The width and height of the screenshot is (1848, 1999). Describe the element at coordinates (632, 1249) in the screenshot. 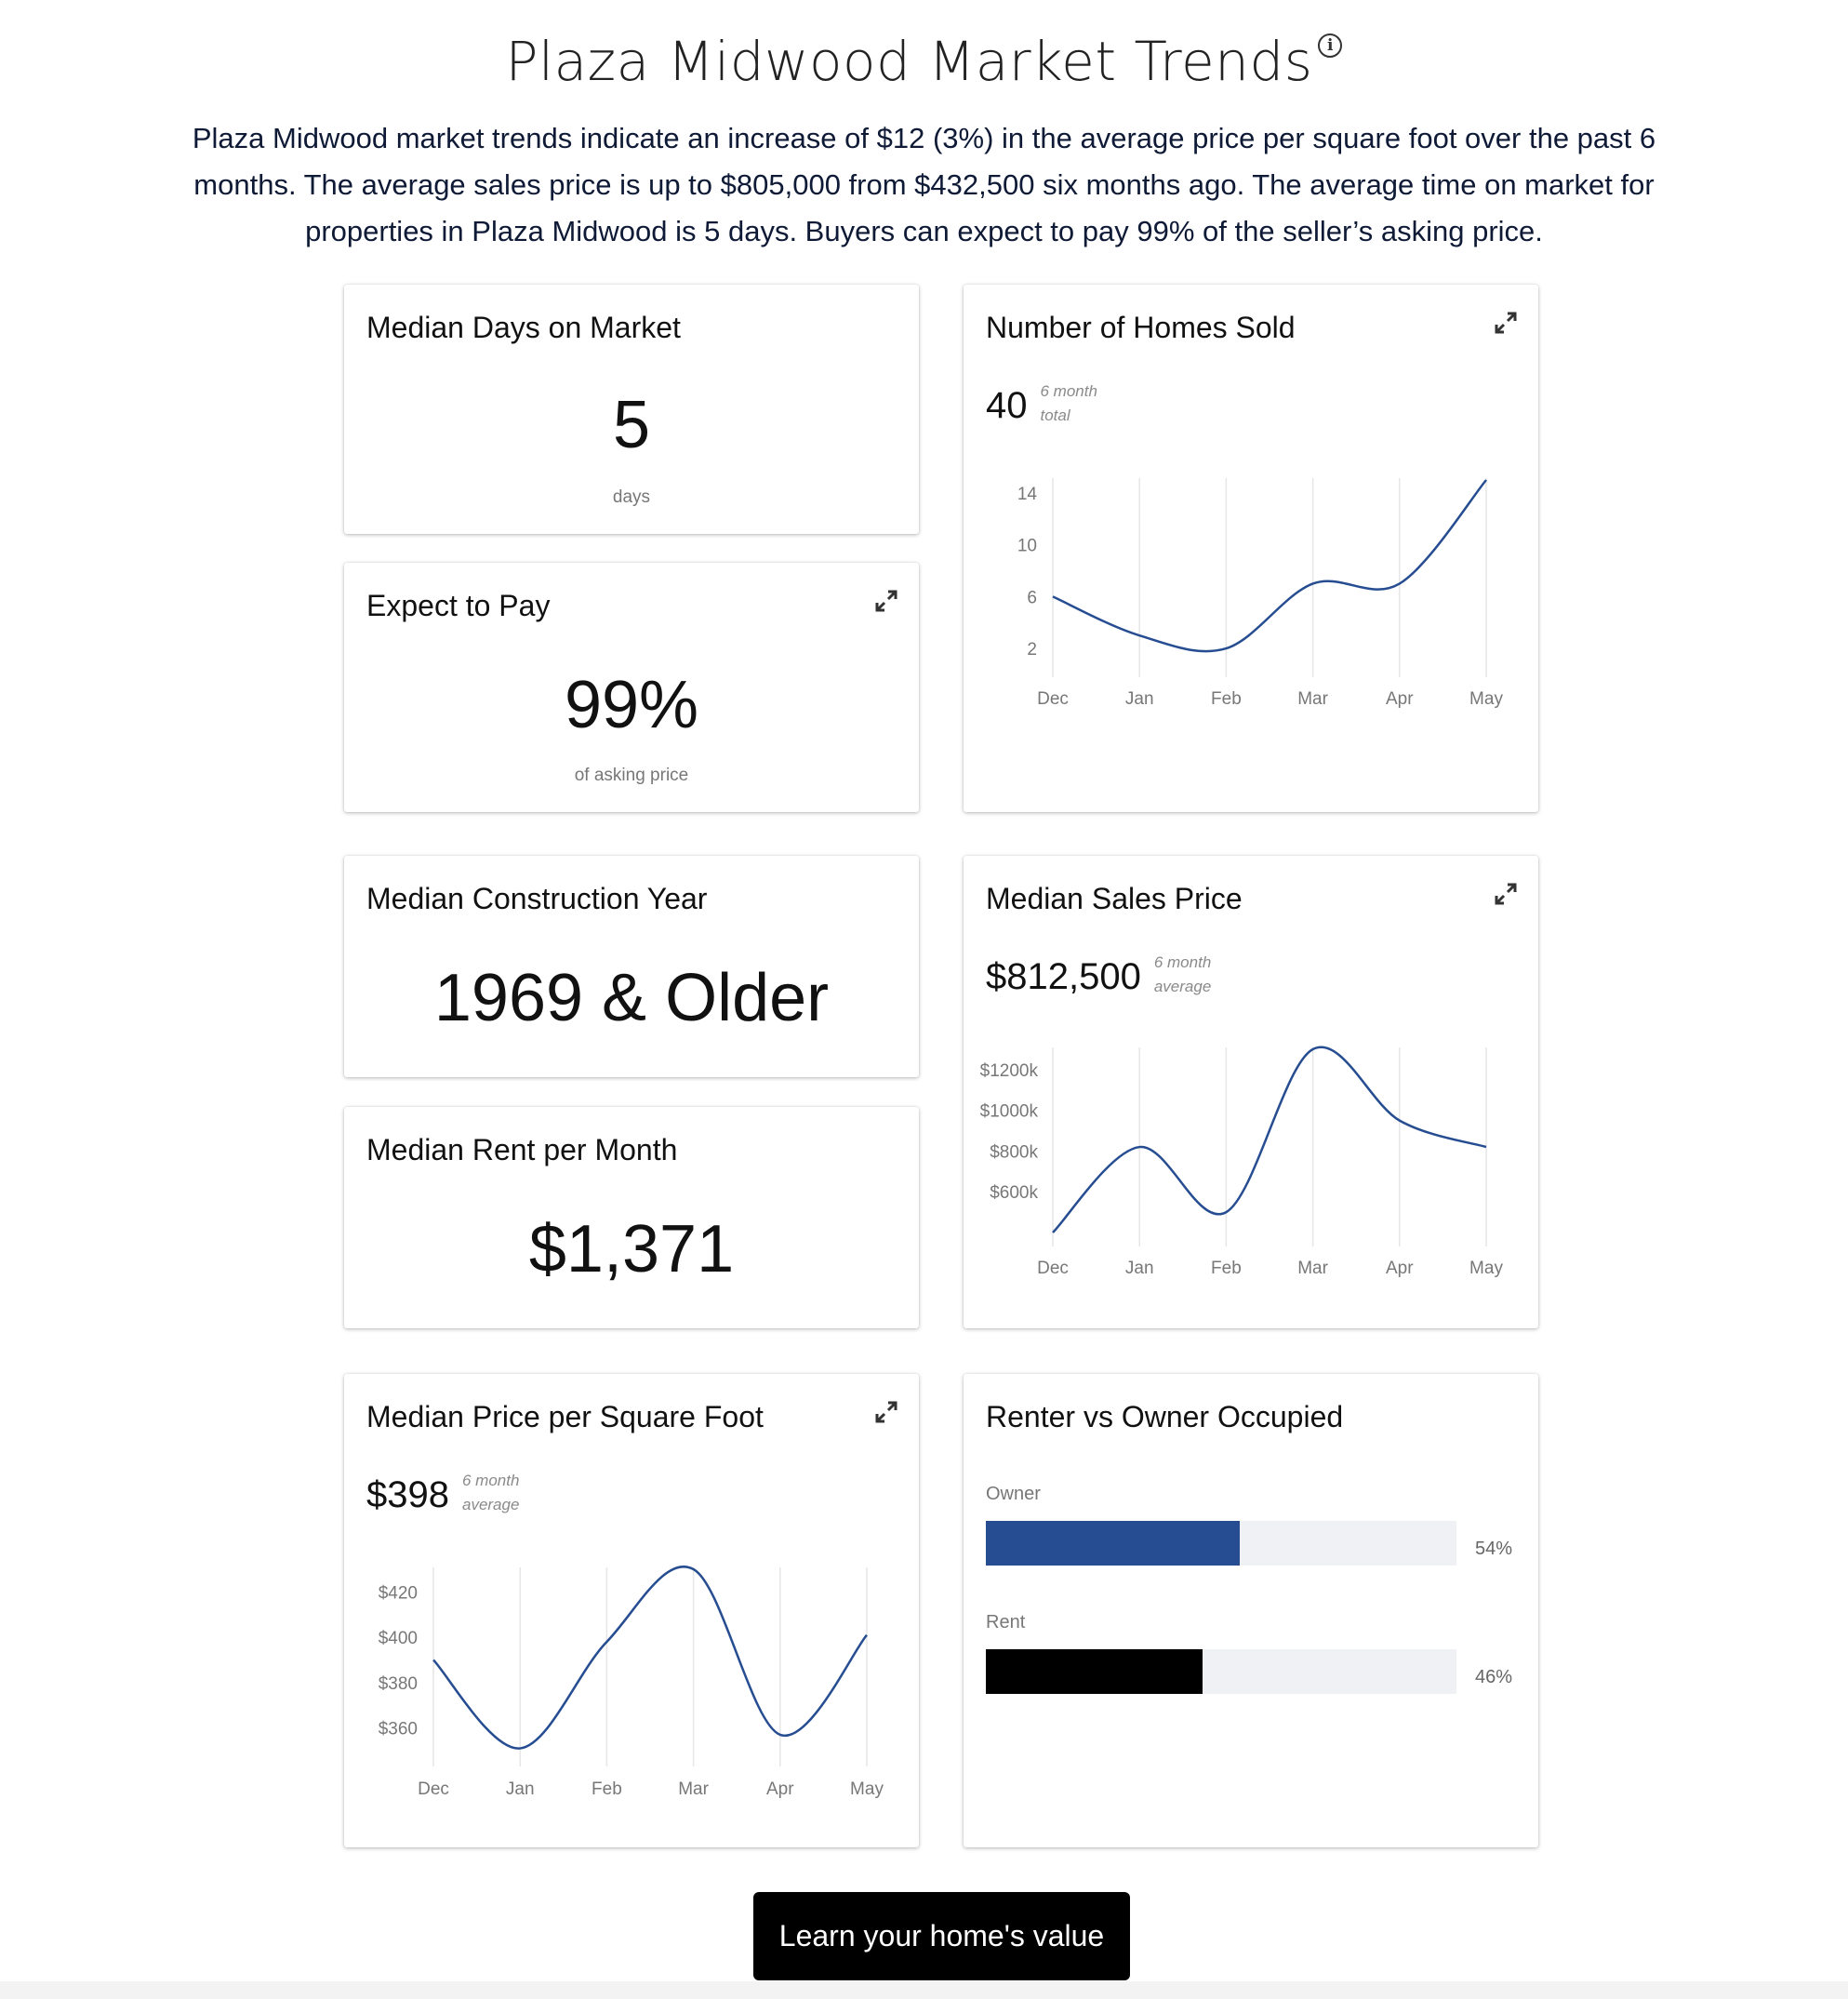

I see `rent-per-month-value: $1,371` at that location.